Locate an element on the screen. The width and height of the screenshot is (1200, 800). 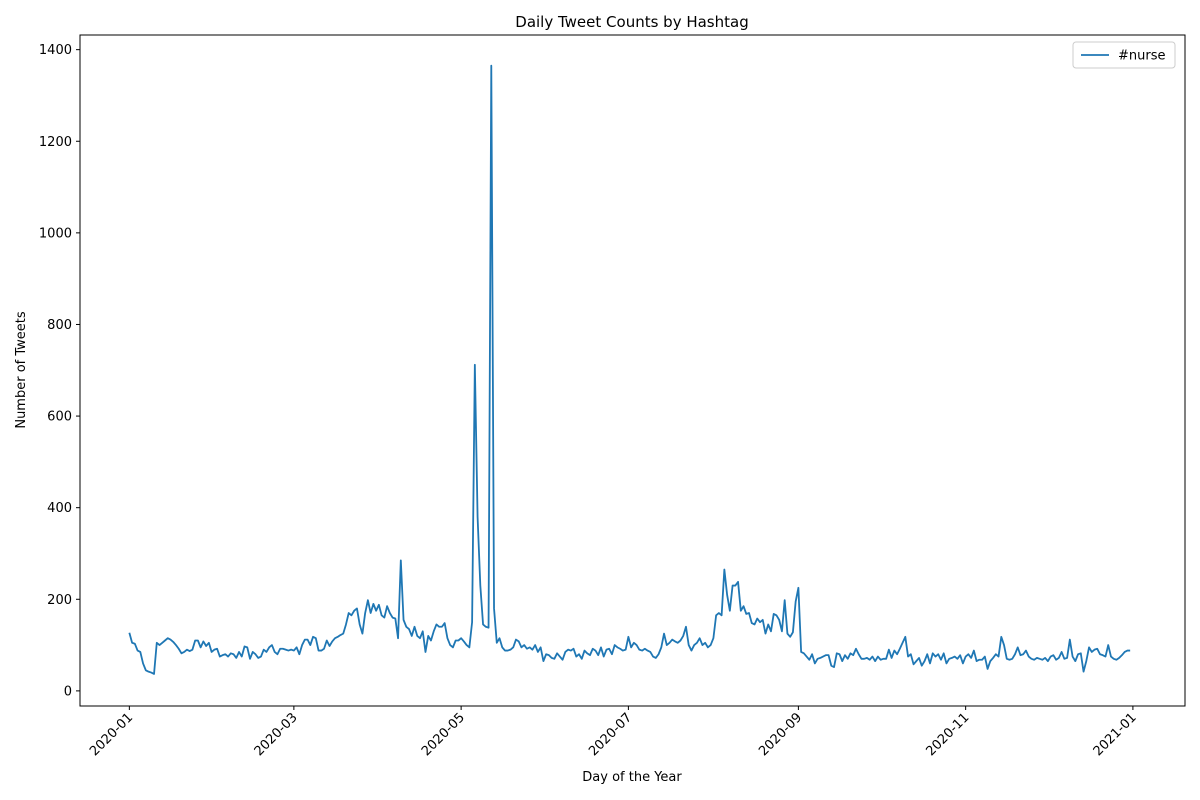
y-tick-label: 600 is located at coordinates (59, 417).